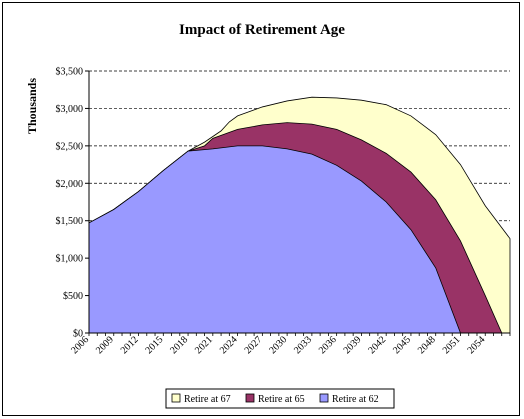  Describe the element at coordinates (278, 345) in the screenshot. I see `x-tick-label: 2030` at that location.